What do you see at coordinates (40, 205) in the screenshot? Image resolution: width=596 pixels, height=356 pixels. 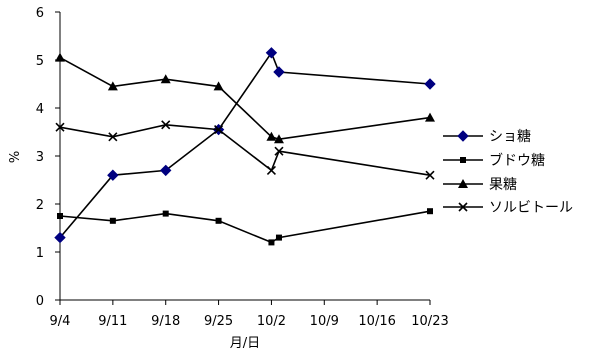 I see `y-tick-label: 2` at bounding box center [40, 205].